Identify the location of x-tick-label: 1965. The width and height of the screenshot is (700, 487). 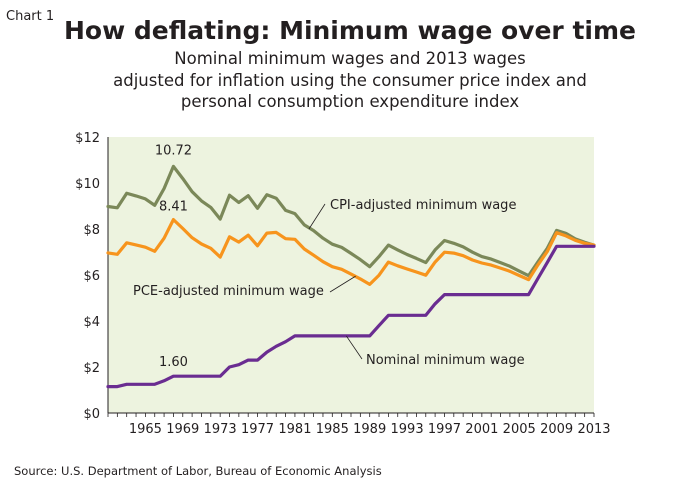
(145, 429).